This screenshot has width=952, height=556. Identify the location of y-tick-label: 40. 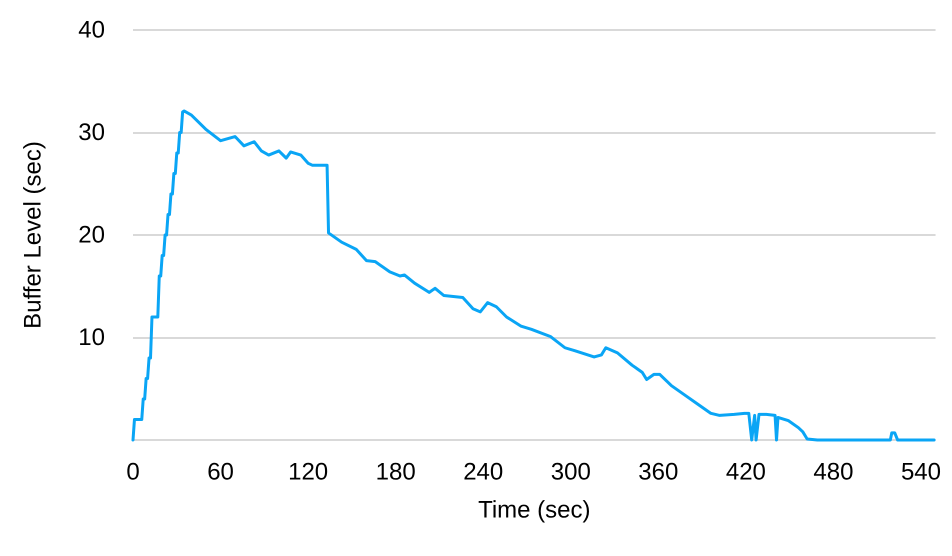
(91, 30).